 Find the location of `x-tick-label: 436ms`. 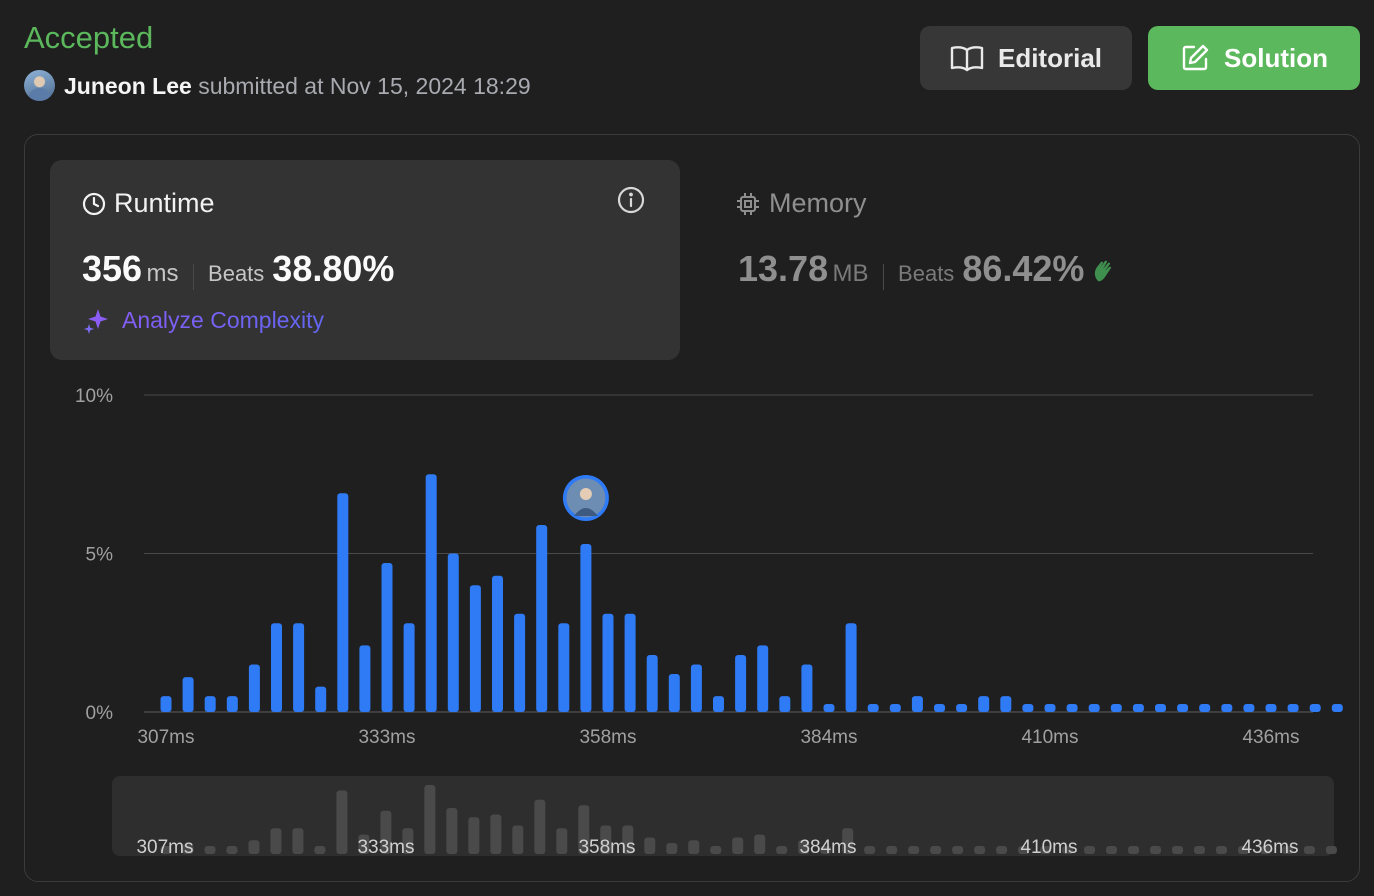

x-tick-label: 436ms is located at coordinates (1270, 737).